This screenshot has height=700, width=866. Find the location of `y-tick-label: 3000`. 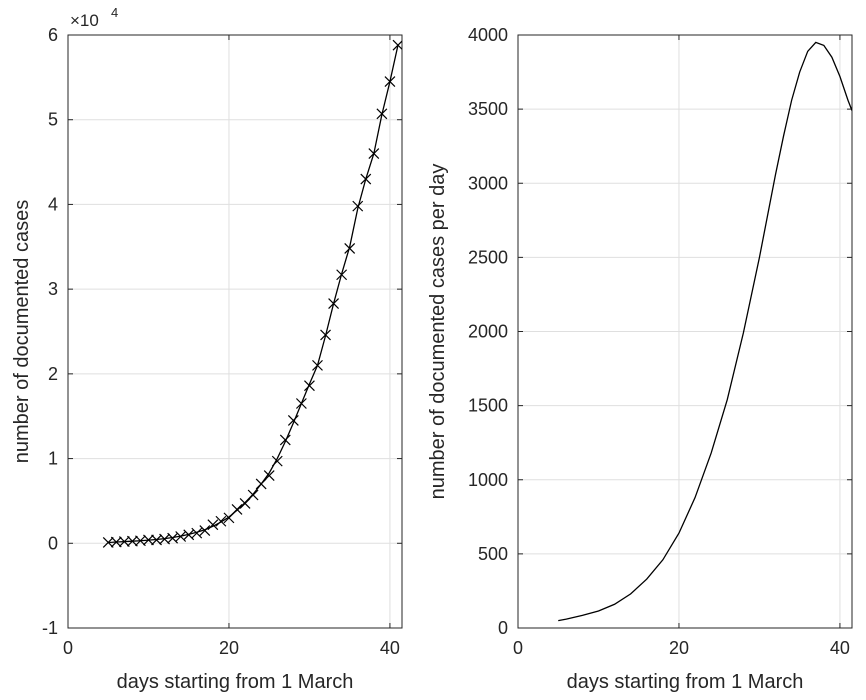

y-tick-label: 3000 is located at coordinates (488, 183).